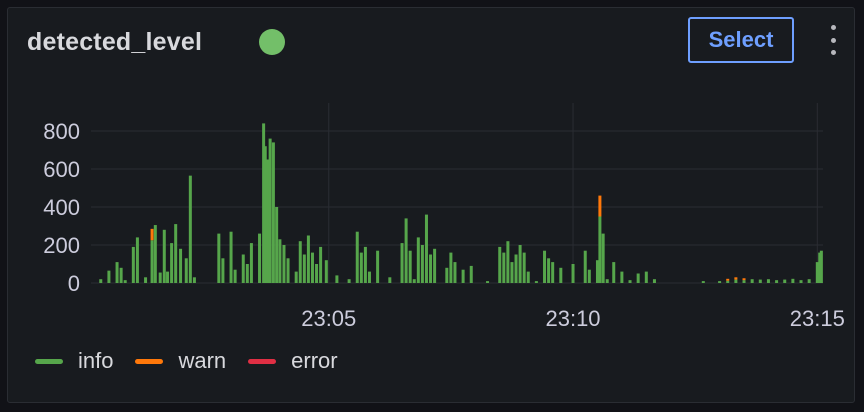 Image resolution: width=864 pixels, height=412 pixels. I want to click on legend-swatch-error, so click(262, 361).